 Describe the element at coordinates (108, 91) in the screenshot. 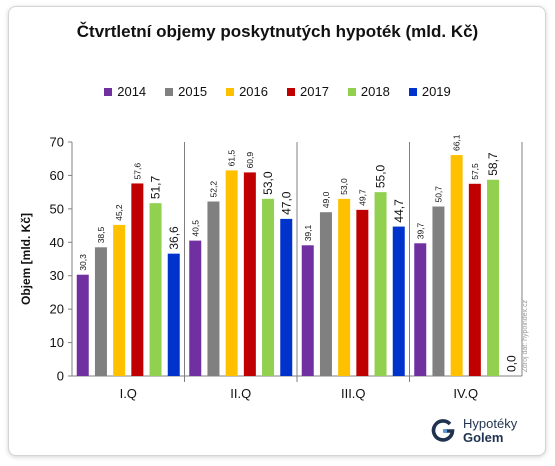

I see `legend-swatch-2014` at that location.